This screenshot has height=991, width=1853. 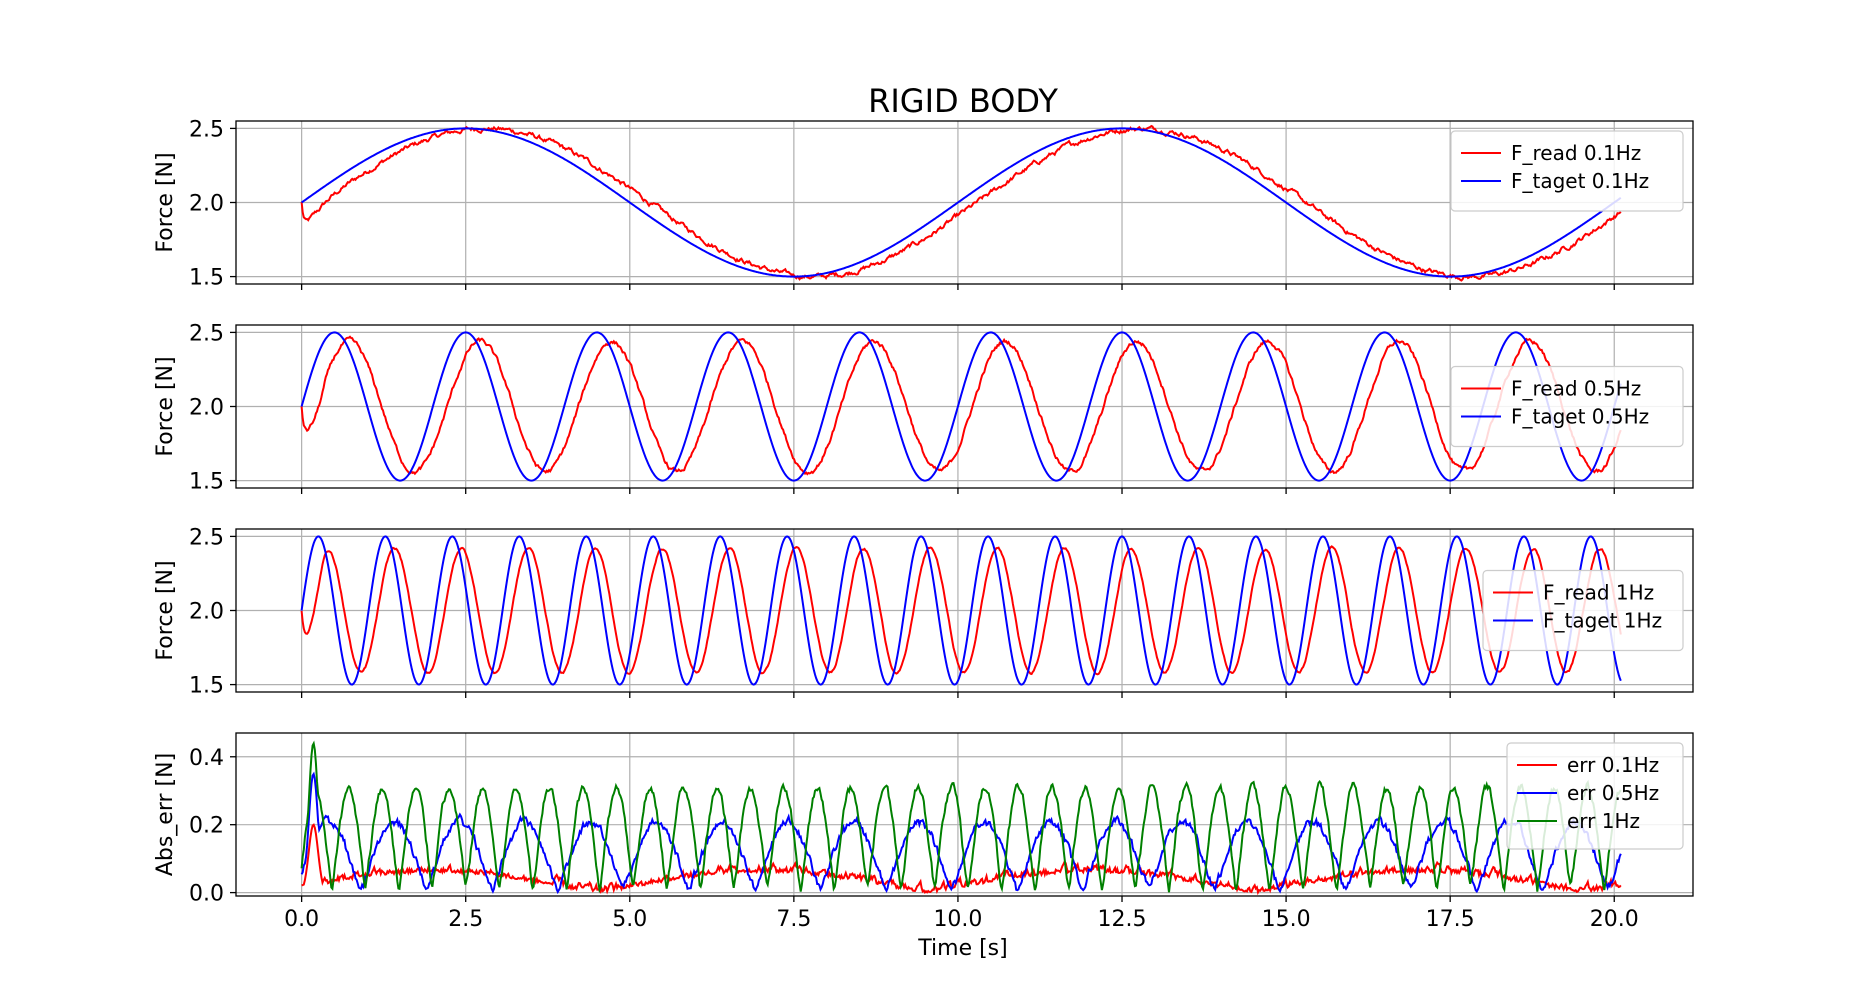 I want to click on y-tick-label: 0.4, so click(x=206, y=758).